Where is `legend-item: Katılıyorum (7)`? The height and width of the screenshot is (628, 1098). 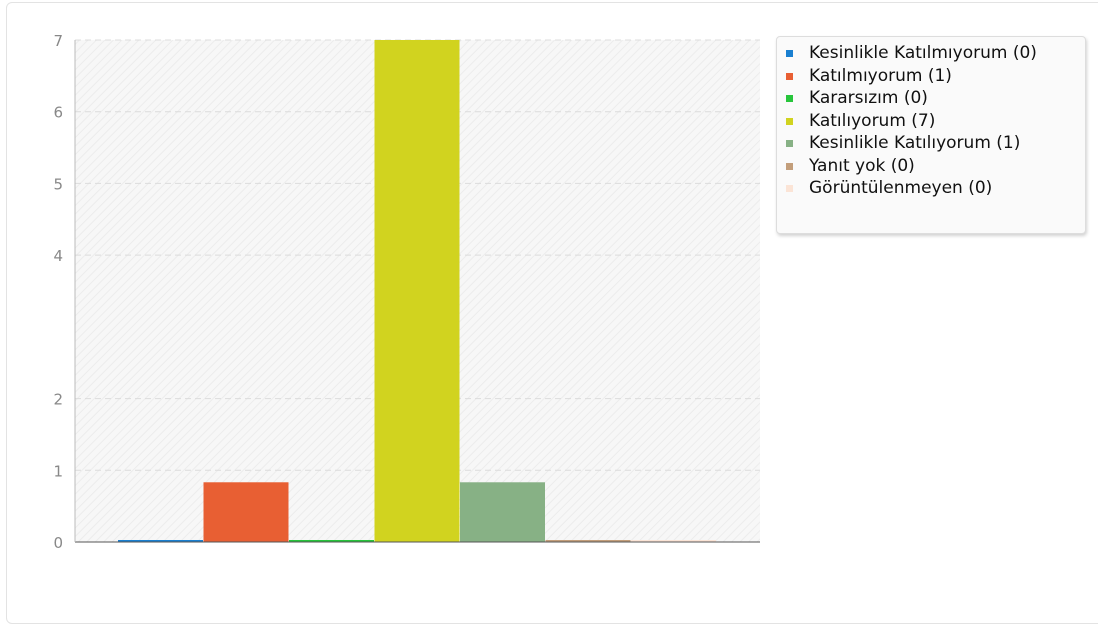 legend-item: Katılıyorum (7) is located at coordinates (931, 121).